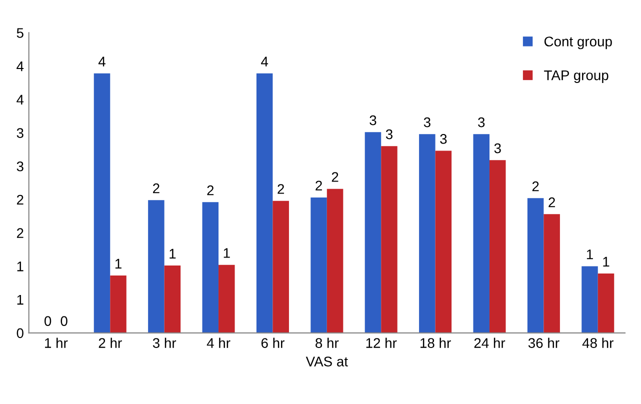  What do you see at coordinates (20, 33) in the screenshot?
I see `y-tick-label: 5` at bounding box center [20, 33].